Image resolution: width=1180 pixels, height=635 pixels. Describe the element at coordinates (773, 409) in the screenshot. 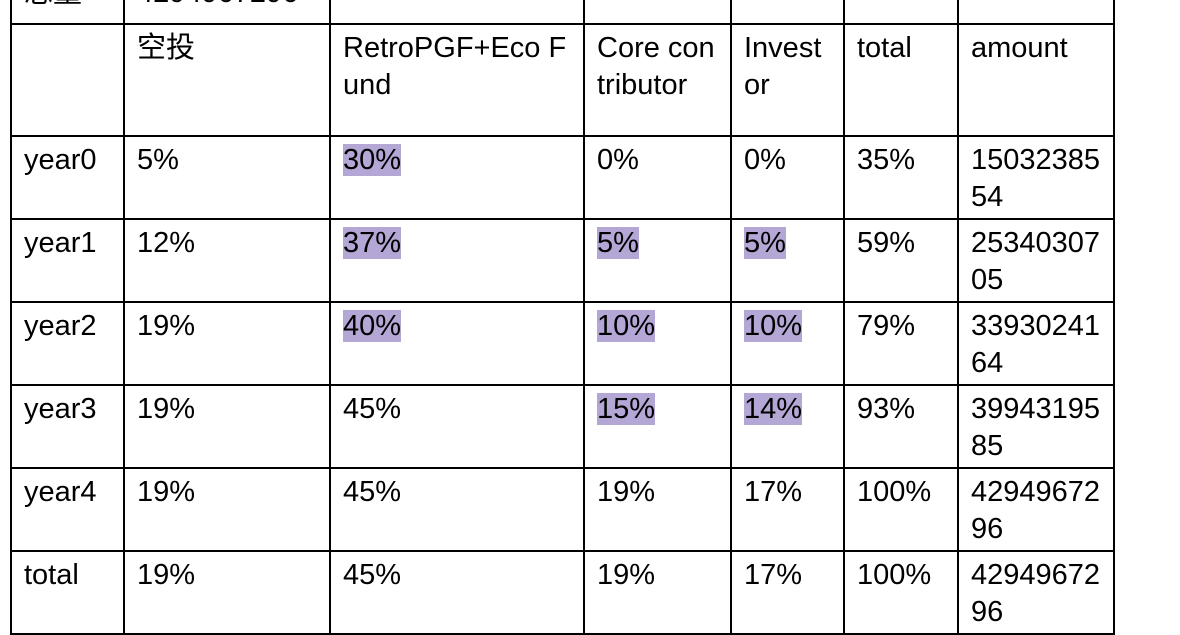

I see `highlighted-value: 14%` at that location.